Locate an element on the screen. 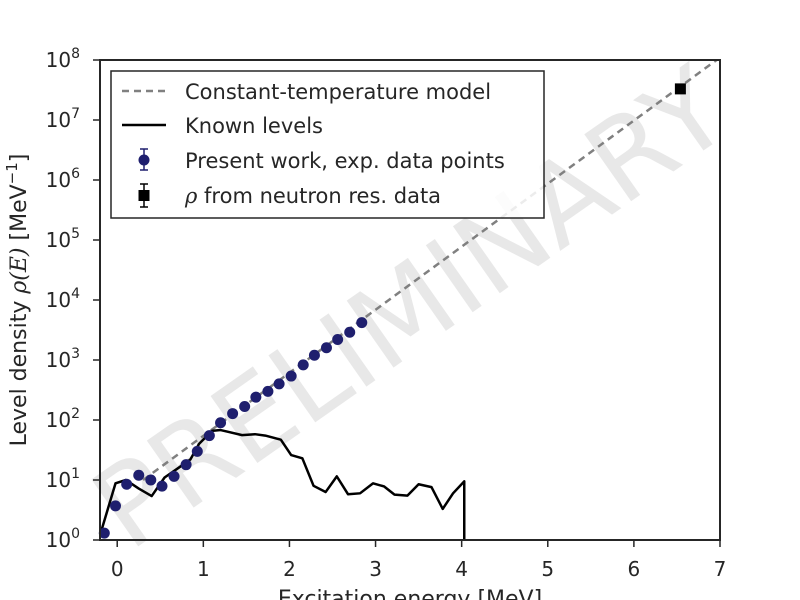 Image resolution: width=800 pixels, height=600 pixels. y-tick-label: 10⁵ is located at coordinates (63, 239).